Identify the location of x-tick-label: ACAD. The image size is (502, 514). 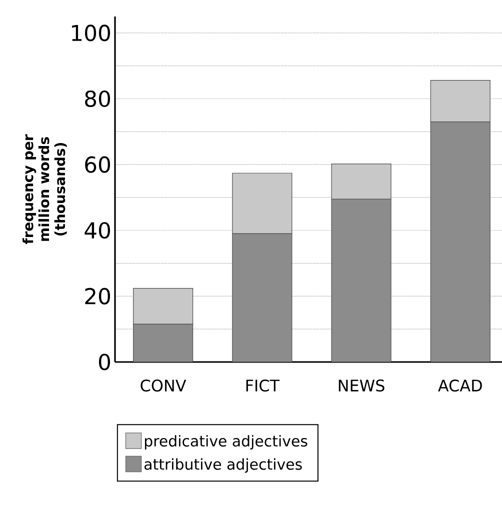
(460, 386).